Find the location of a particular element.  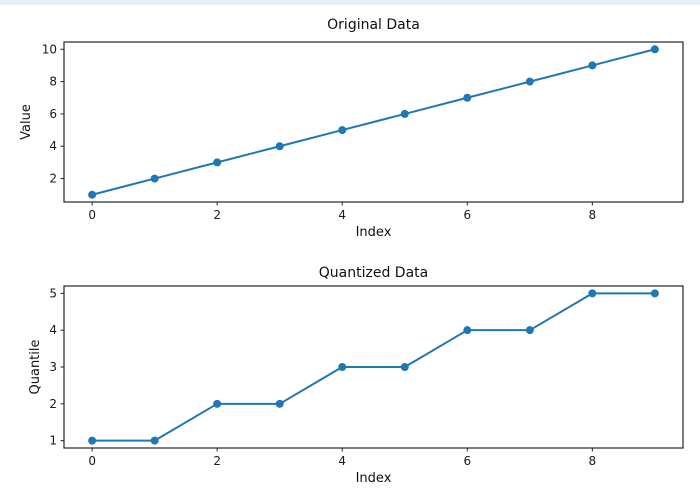

y-axis-label-quantile: Quantile is located at coordinates (35, 367).